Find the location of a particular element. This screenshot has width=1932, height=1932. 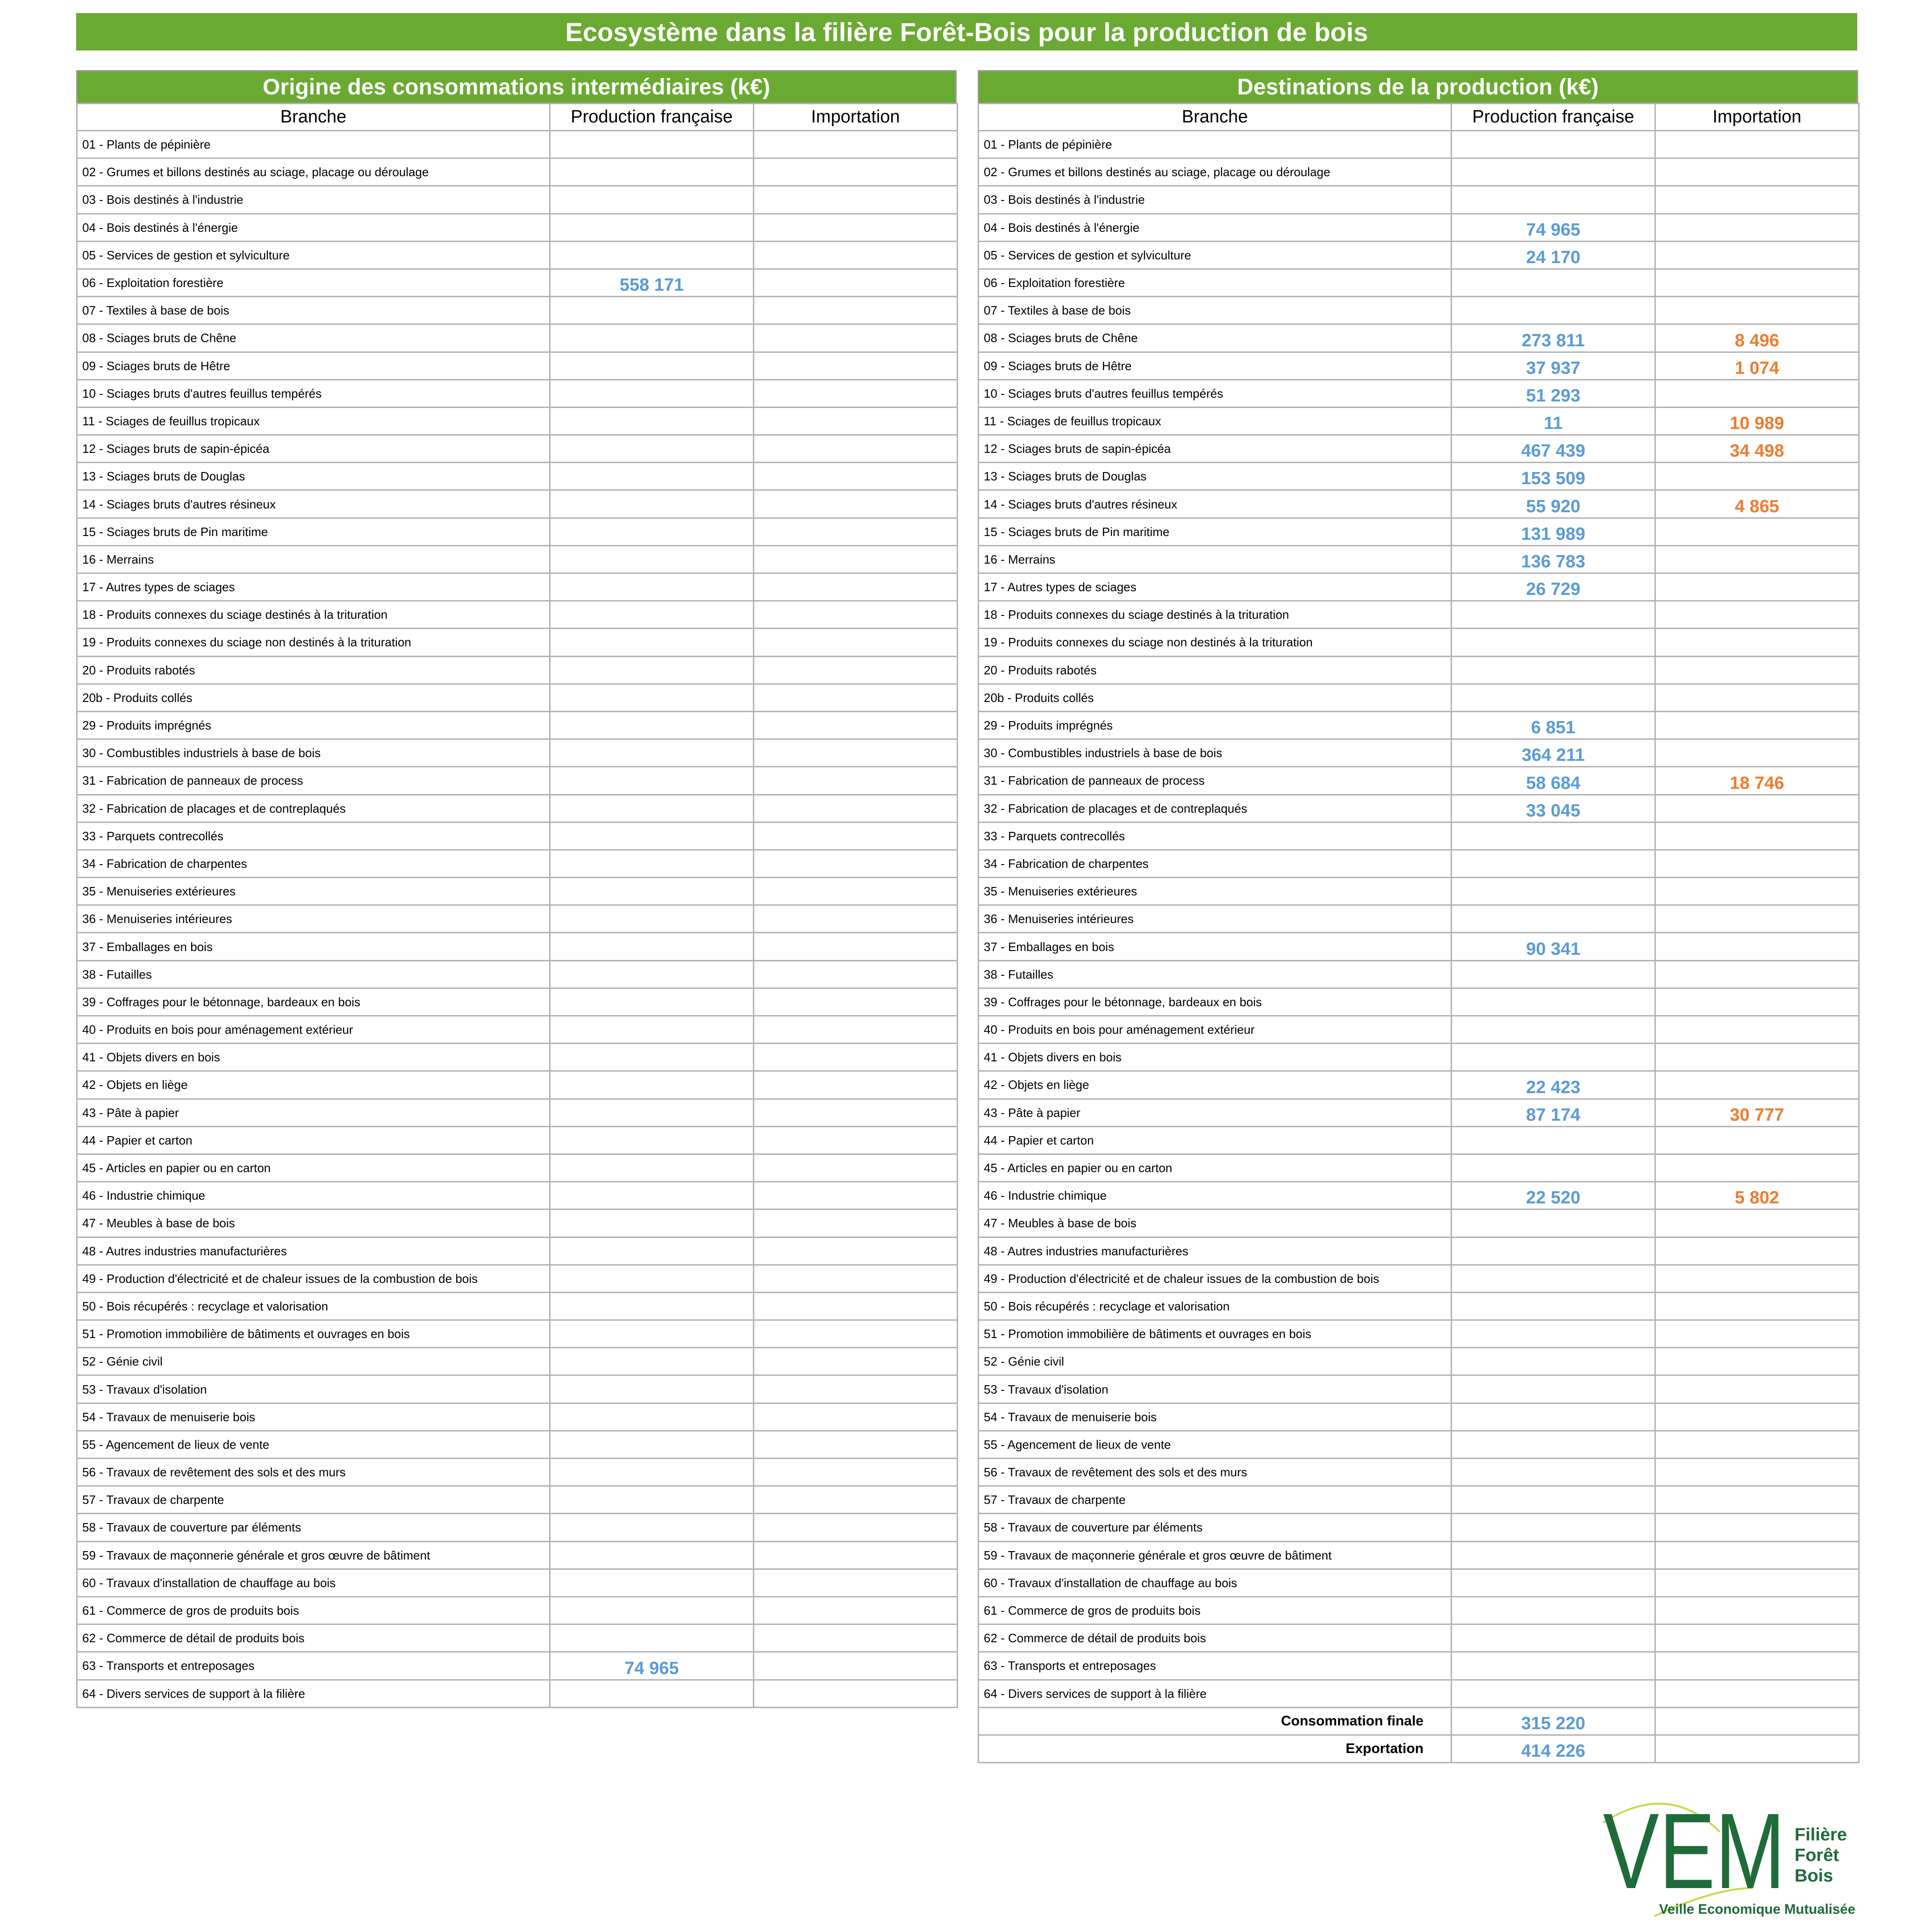

branch-label: 55 - Agencement de lieux de vente is located at coordinates (313, 1445).